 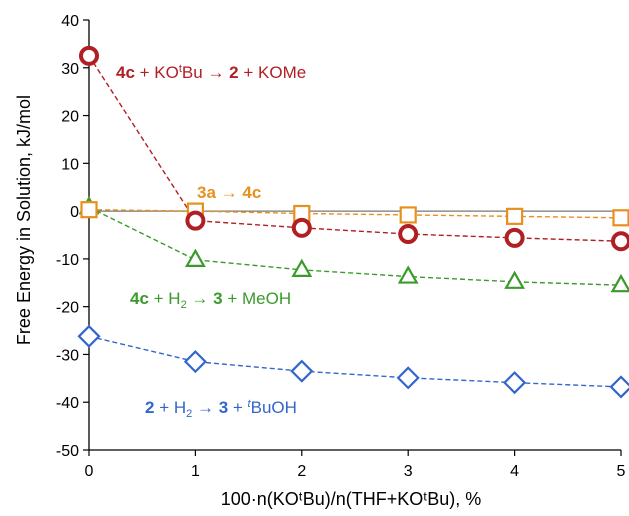 I want to click on y-tick-label: -30, so click(x=67, y=355).